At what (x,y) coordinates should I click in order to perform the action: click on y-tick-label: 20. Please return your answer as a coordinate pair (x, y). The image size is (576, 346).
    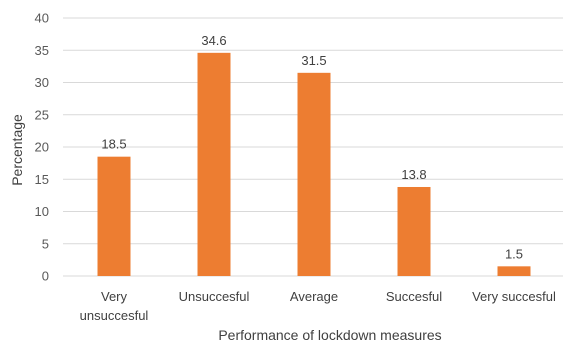
    Looking at the image, I should click on (42, 147).